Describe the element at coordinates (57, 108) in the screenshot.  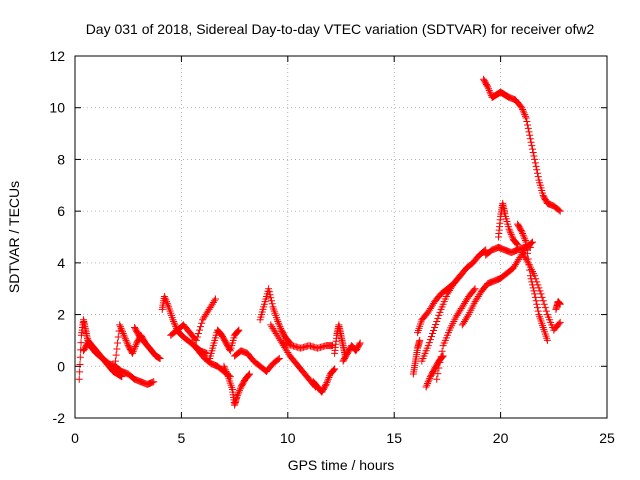
I see `y-tick-label: 10` at that location.